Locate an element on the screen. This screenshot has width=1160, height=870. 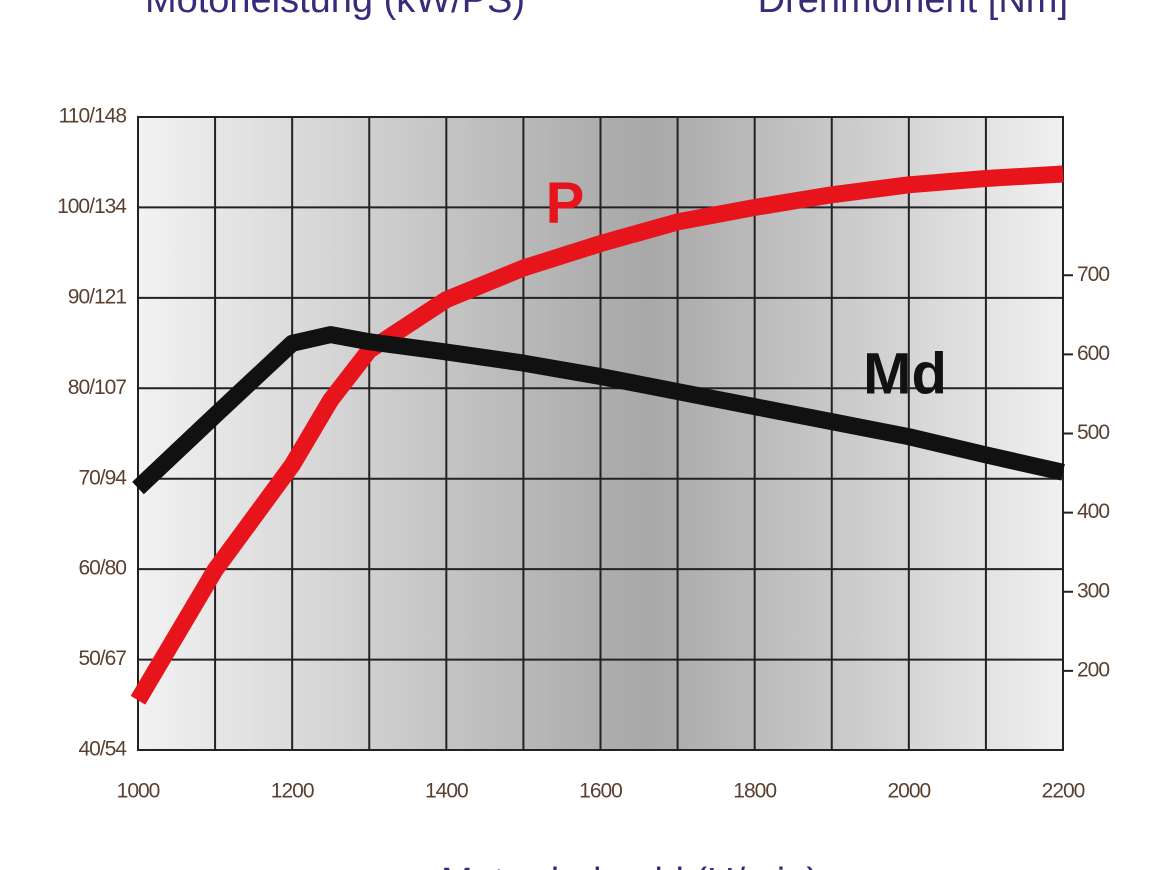
y2-tick-label: 300 is located at coordinates (1093, 590).